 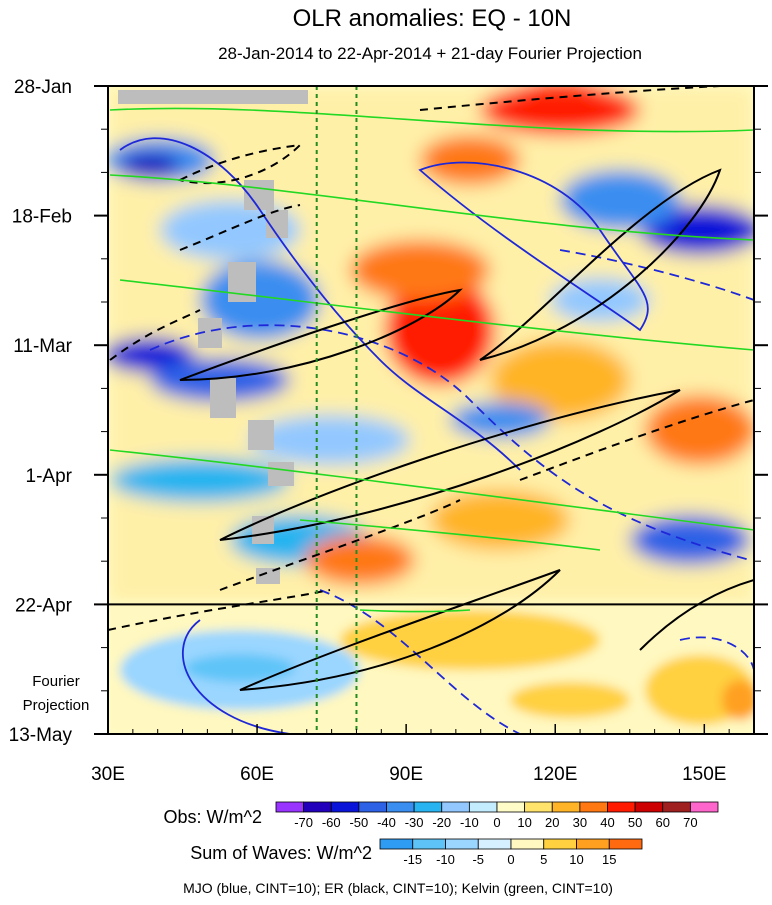 What do you see at coordinates (358, 822) in the screenshot?
I see `obs-bar-level-label-2: -50` at bounding box center [358, 822].